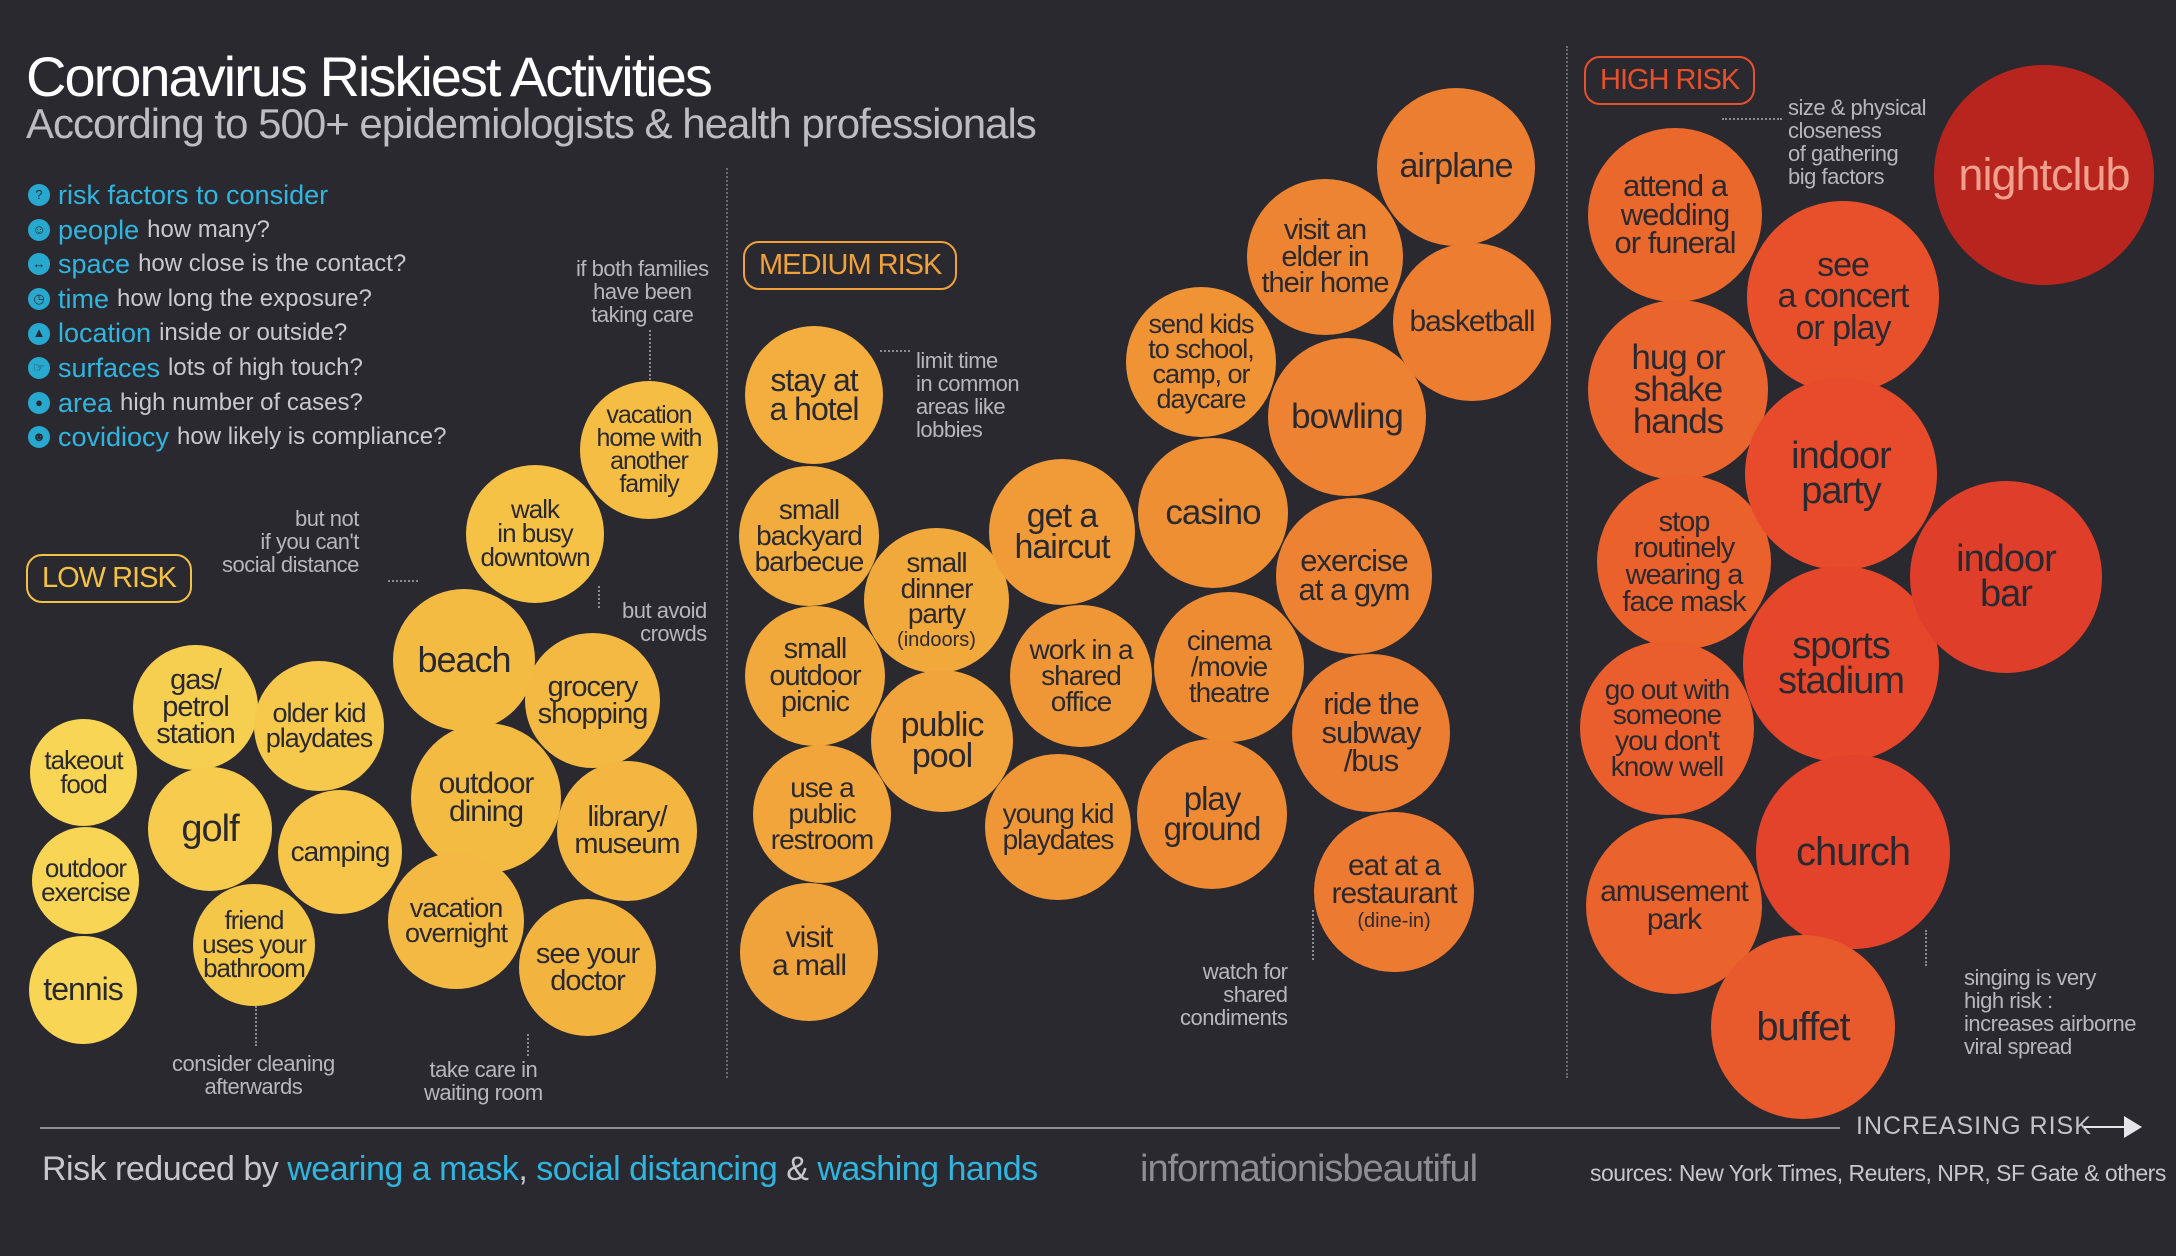 This screenshot has height=1256, width=2176. I want to click on bubble-backyard-bbq: small backyard barbecue, so click(809, 536).